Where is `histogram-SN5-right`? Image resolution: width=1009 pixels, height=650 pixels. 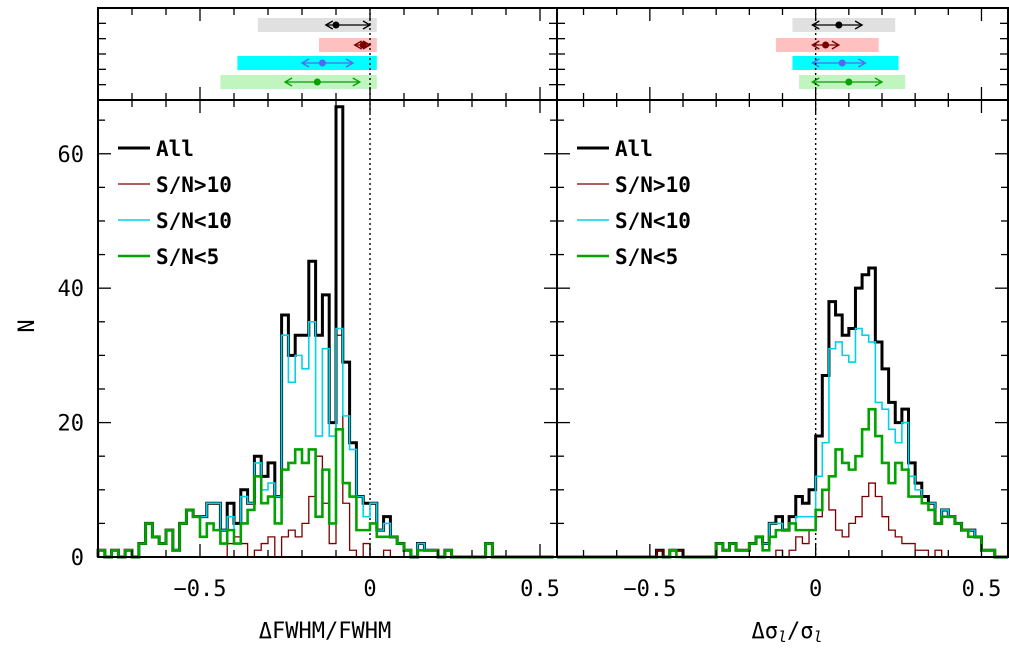 histogram-SN5-right is located at coordinates (782, 483).